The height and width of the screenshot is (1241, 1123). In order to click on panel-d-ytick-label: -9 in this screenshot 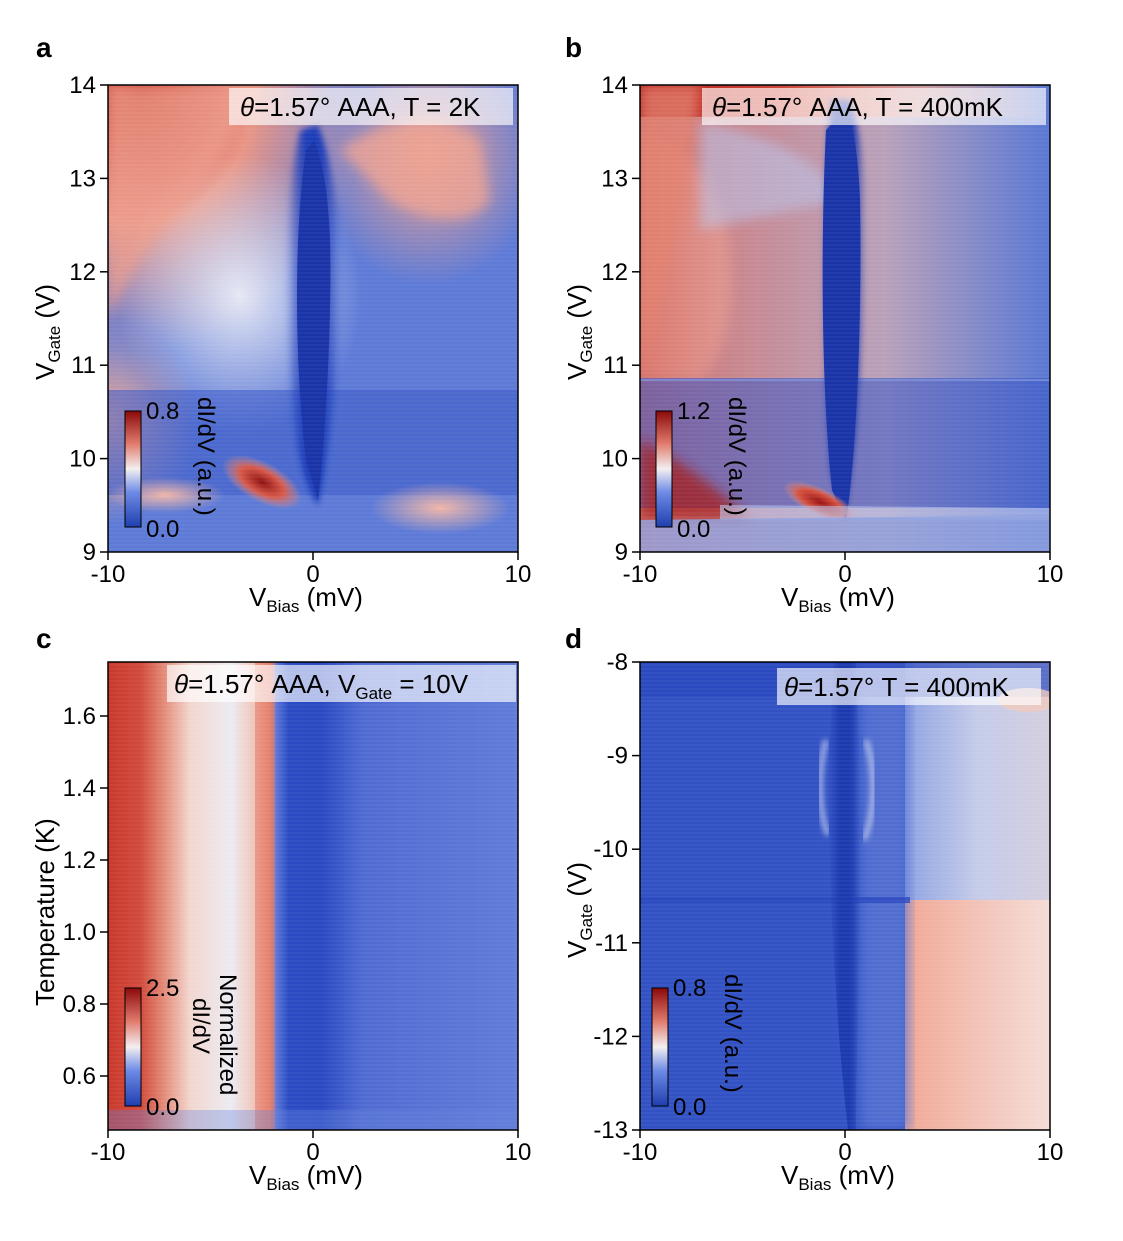, I will do `click(617, 756)`.